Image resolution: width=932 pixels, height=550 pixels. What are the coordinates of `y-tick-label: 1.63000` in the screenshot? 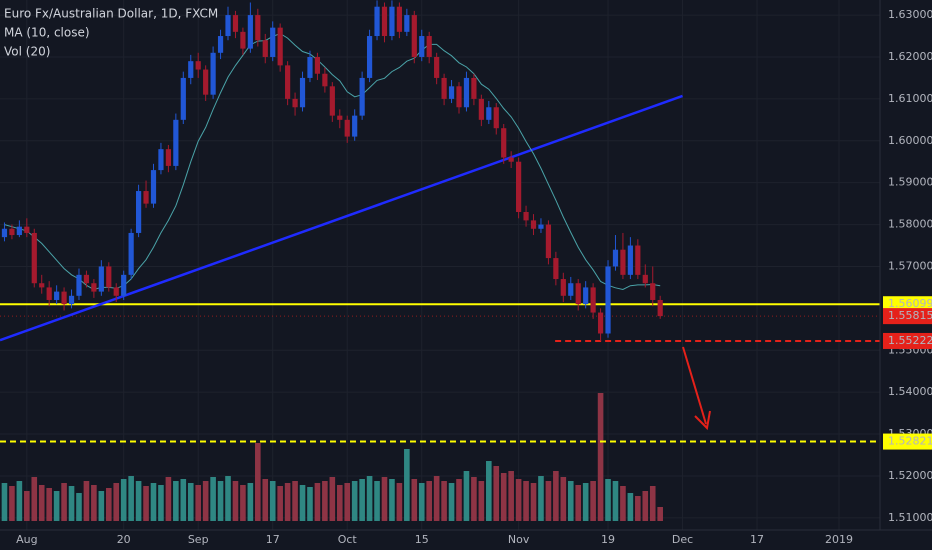 It's located at (910, 14).